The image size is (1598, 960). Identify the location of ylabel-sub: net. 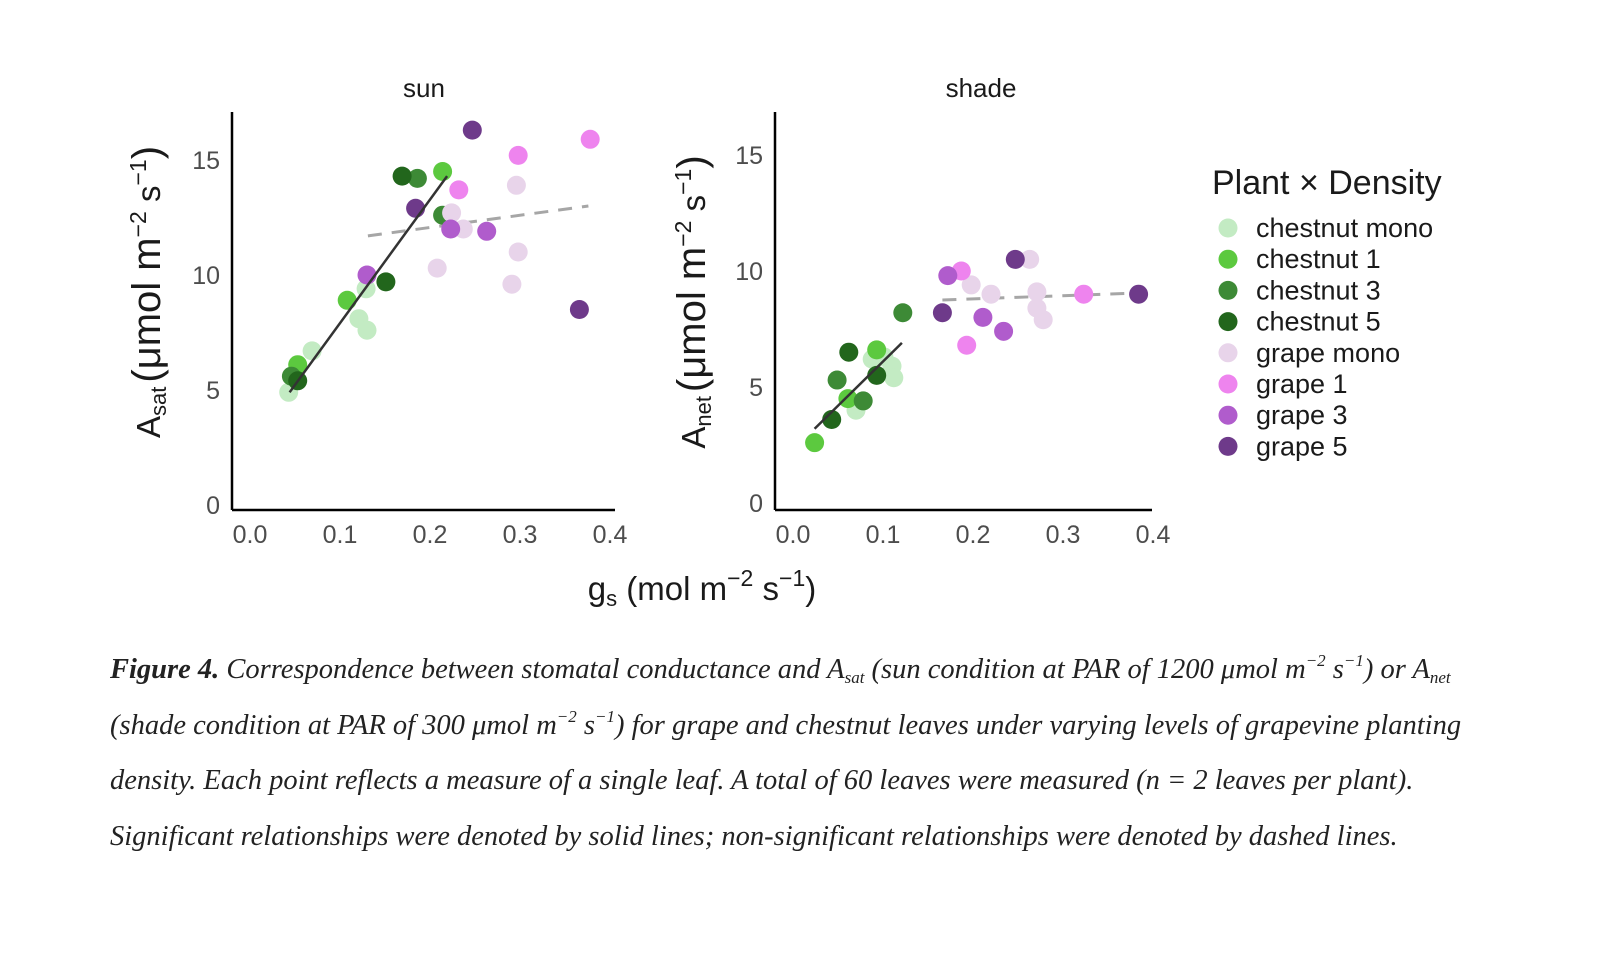
(703, 411).